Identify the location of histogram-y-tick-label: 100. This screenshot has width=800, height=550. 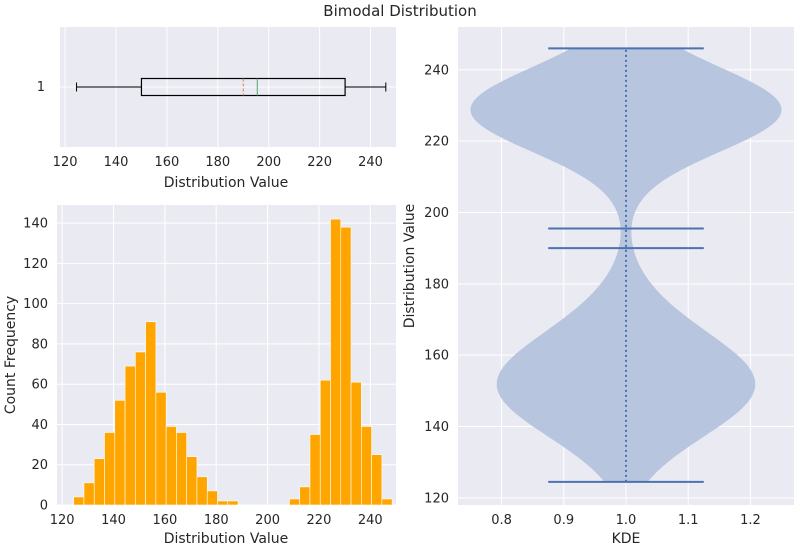
(35, 304).